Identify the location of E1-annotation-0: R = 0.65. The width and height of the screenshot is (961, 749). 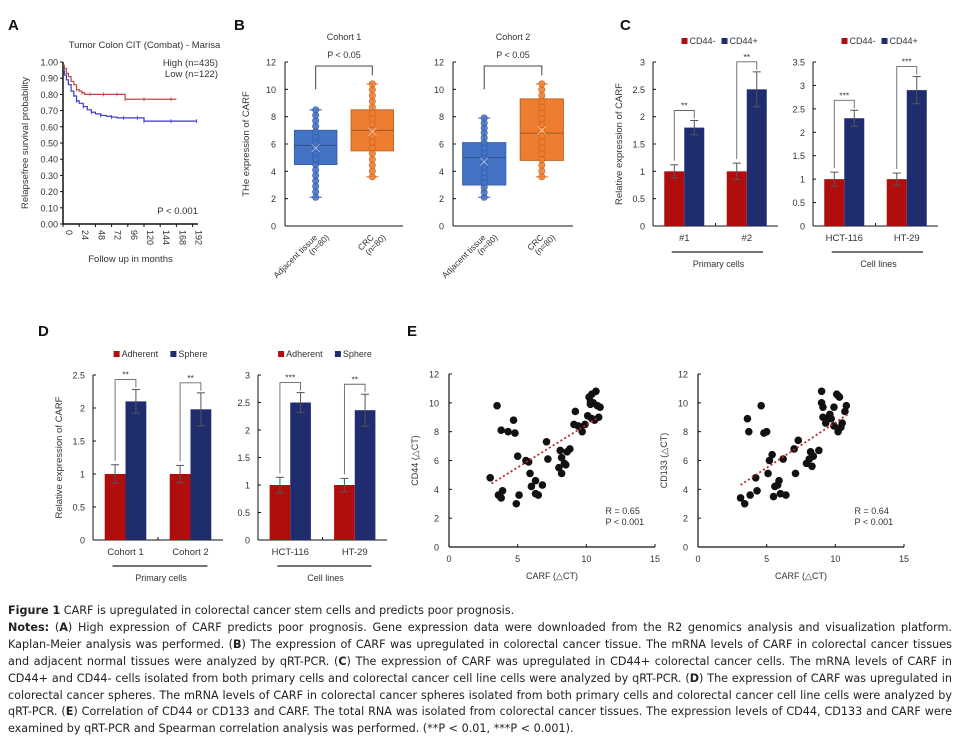
(623, 511).